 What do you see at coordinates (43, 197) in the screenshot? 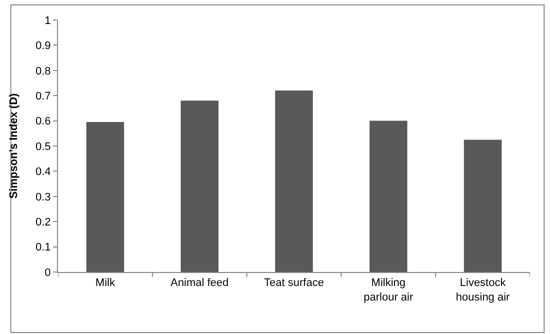
I see `y-tick-label: 0.3` at bounding box center [43, 197].